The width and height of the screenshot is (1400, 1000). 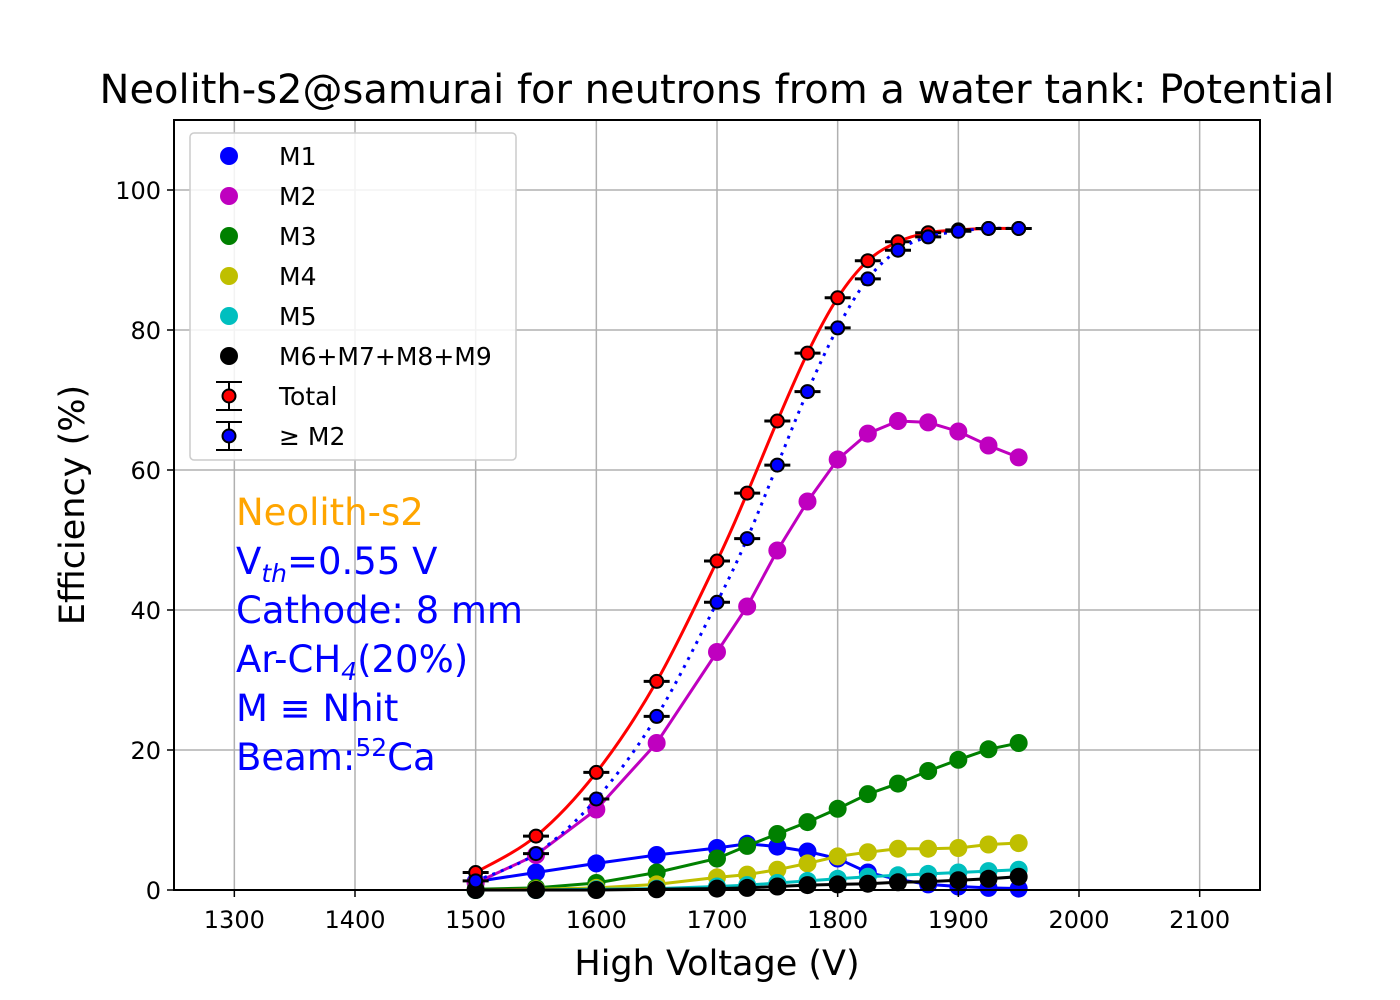 I want to click on legend-item: M1, so click(x=268, y=156).